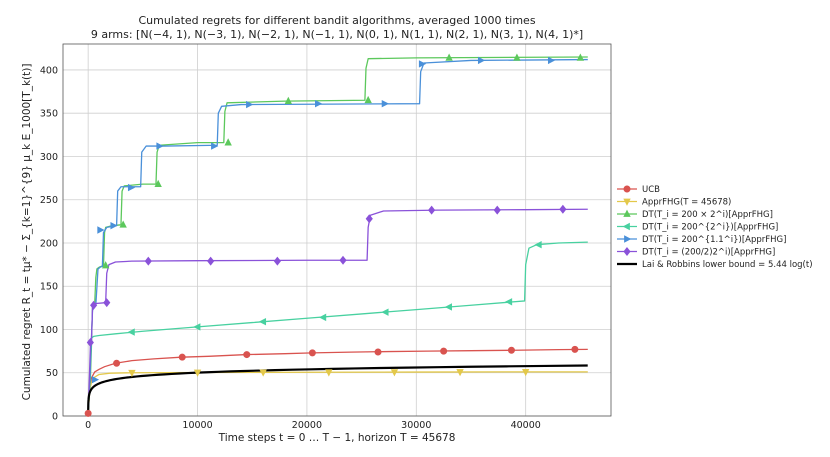 The width and height of the screenshot is (830, 457). What do you see at coordinates (686, 203) in the screenshot?
I see `legend-label: ApprFHG(T = 45678)` at bounding box center [686, 203].